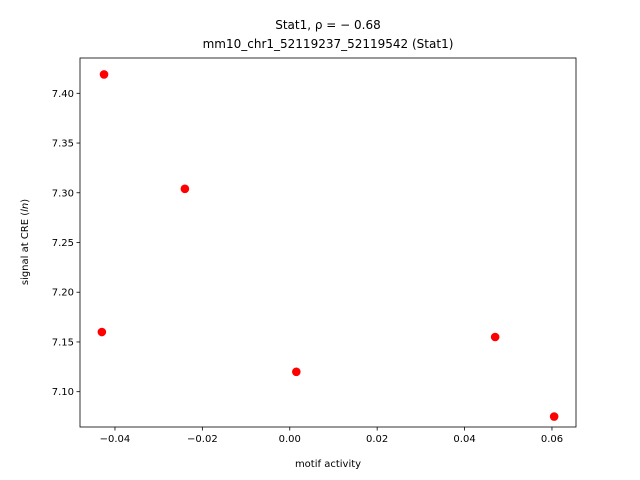  Describe the element at coordinates (25, 248) in the screenshot. I see `y-axis-label-prefix: signal at CRE (` at that location.